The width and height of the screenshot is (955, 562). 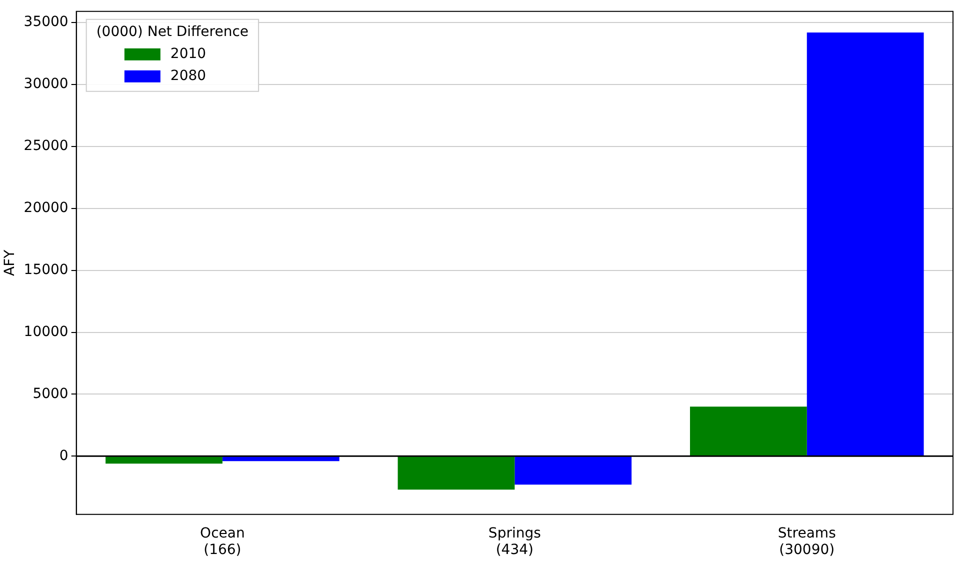 I want to click on legend-label: 2010, so click(x=188, y=54).